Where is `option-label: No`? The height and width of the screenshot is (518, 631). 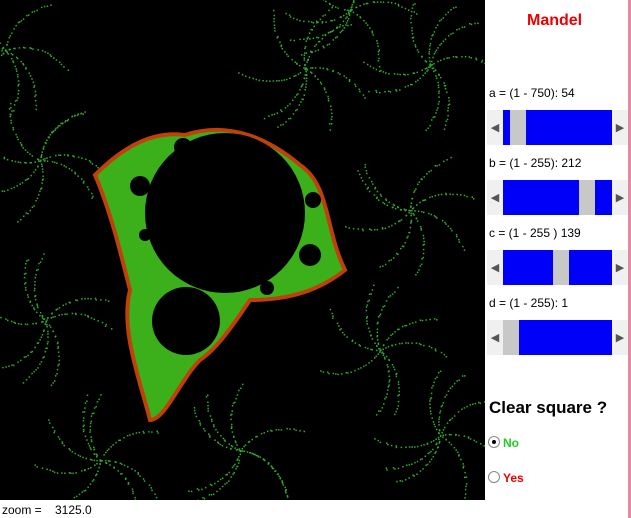
option-label: No is located at coordinates (511, 443).